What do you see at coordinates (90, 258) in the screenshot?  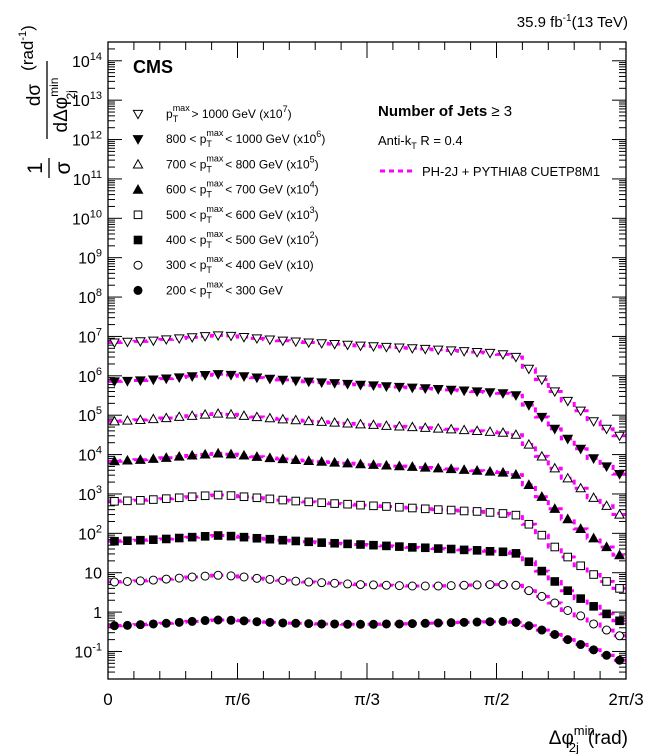 I see `y-tick-label: 109` at bounding box center [90, 258].